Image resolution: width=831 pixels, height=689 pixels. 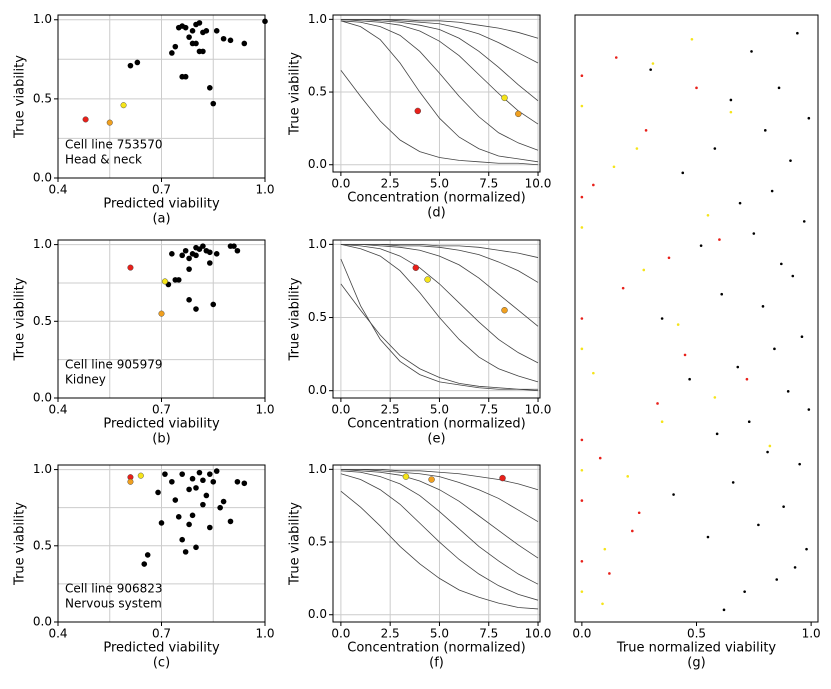 What do you see at coordinates (114, 589) in the screenshot?
I see `annotation: Cell line 906823` at bounding box center [114, 589].